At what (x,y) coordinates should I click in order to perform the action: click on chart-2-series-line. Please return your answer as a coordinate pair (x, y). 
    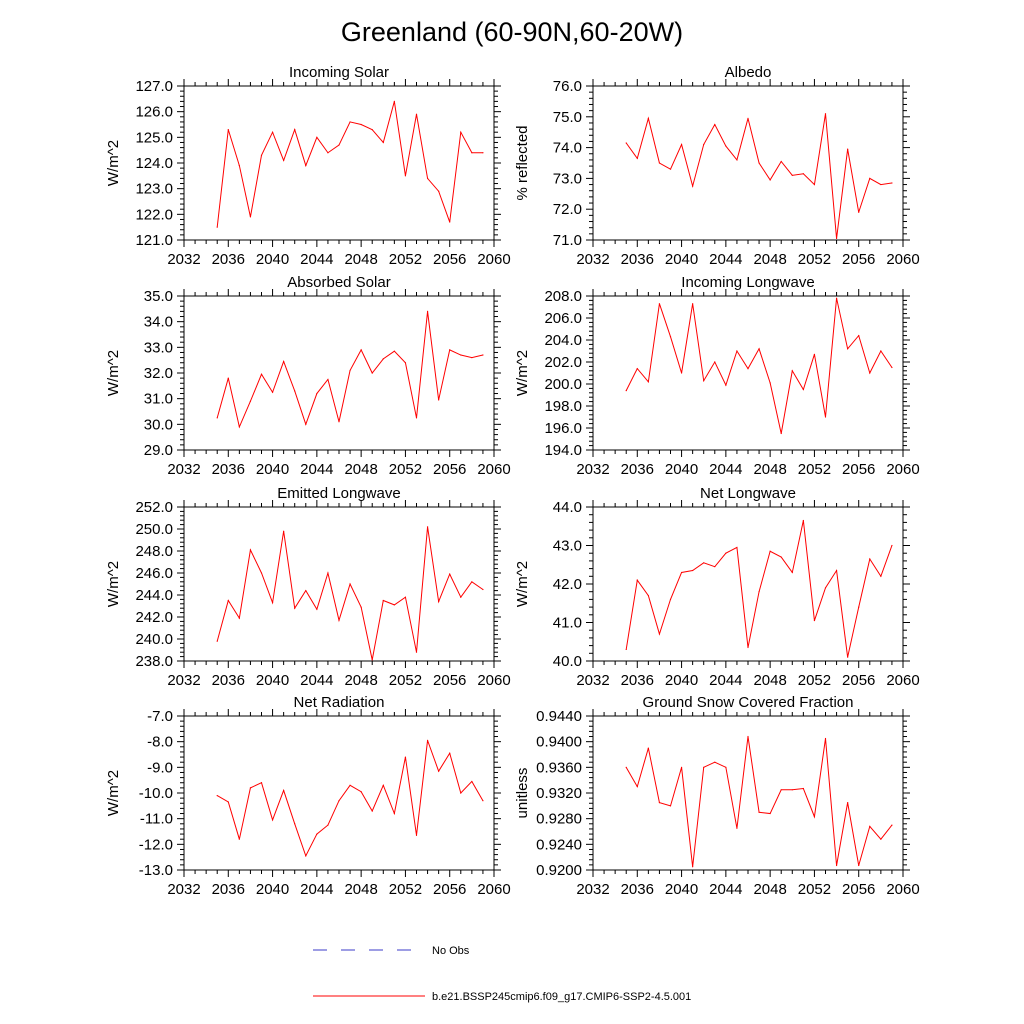
    Looking at the image, I should click on (350, 370).